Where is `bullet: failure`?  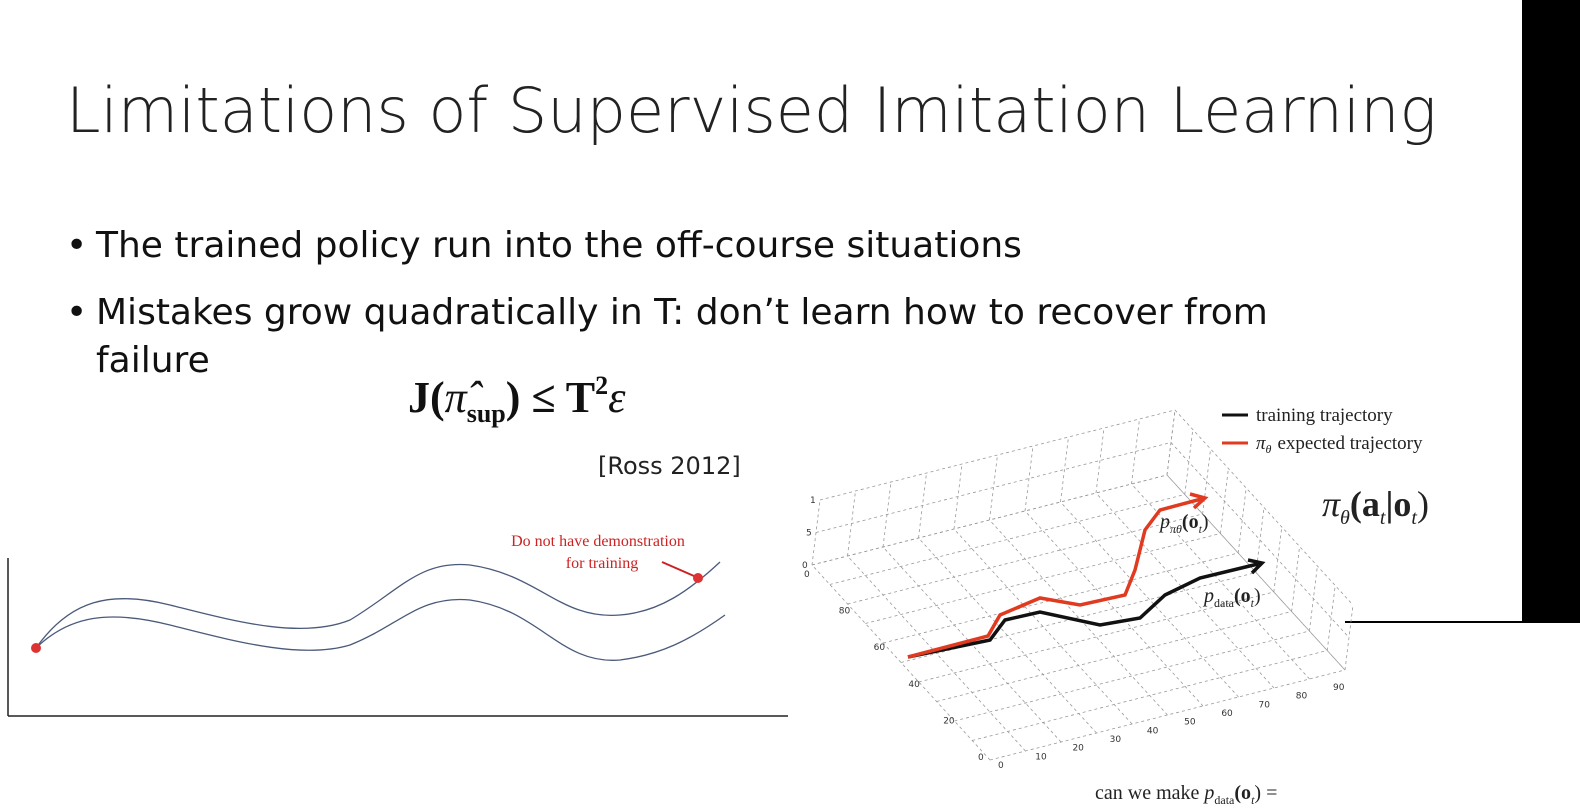
bullet: failure is located at coordinates (153, 360).